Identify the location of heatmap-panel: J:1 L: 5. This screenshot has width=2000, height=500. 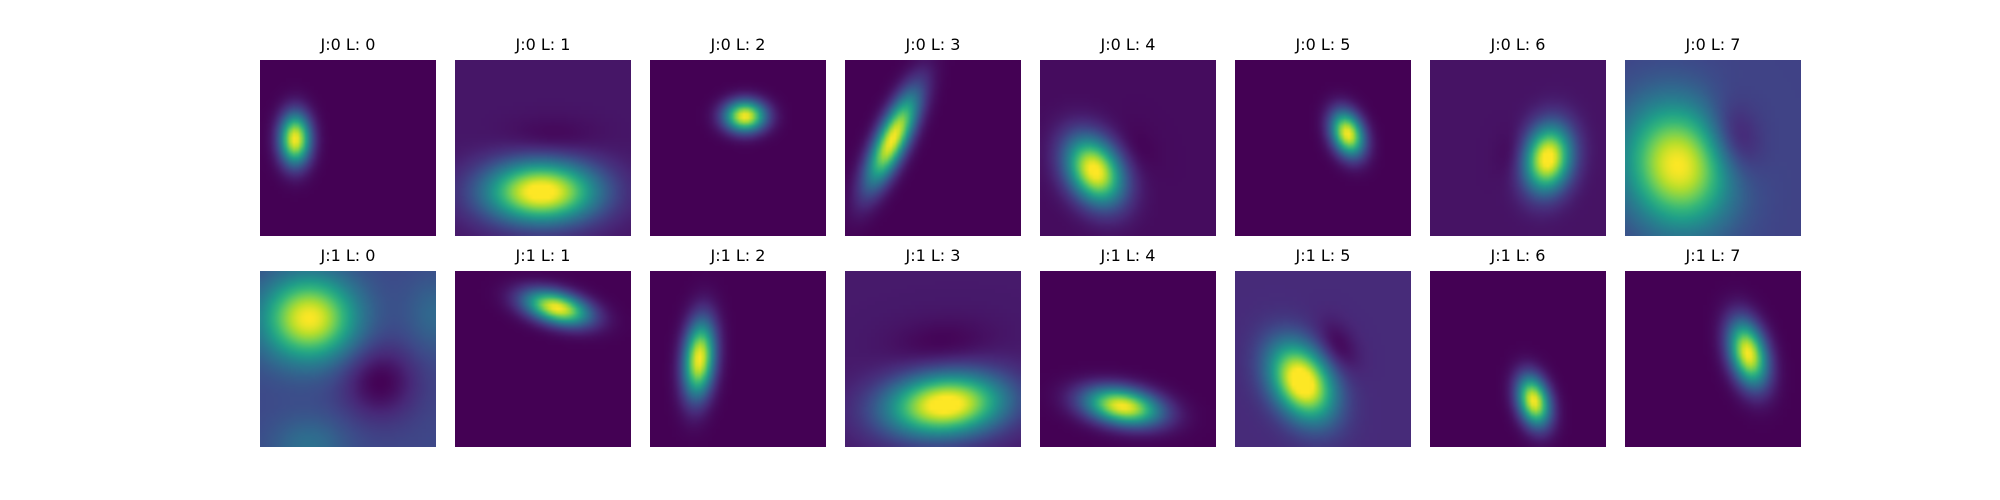
(1323, 346).